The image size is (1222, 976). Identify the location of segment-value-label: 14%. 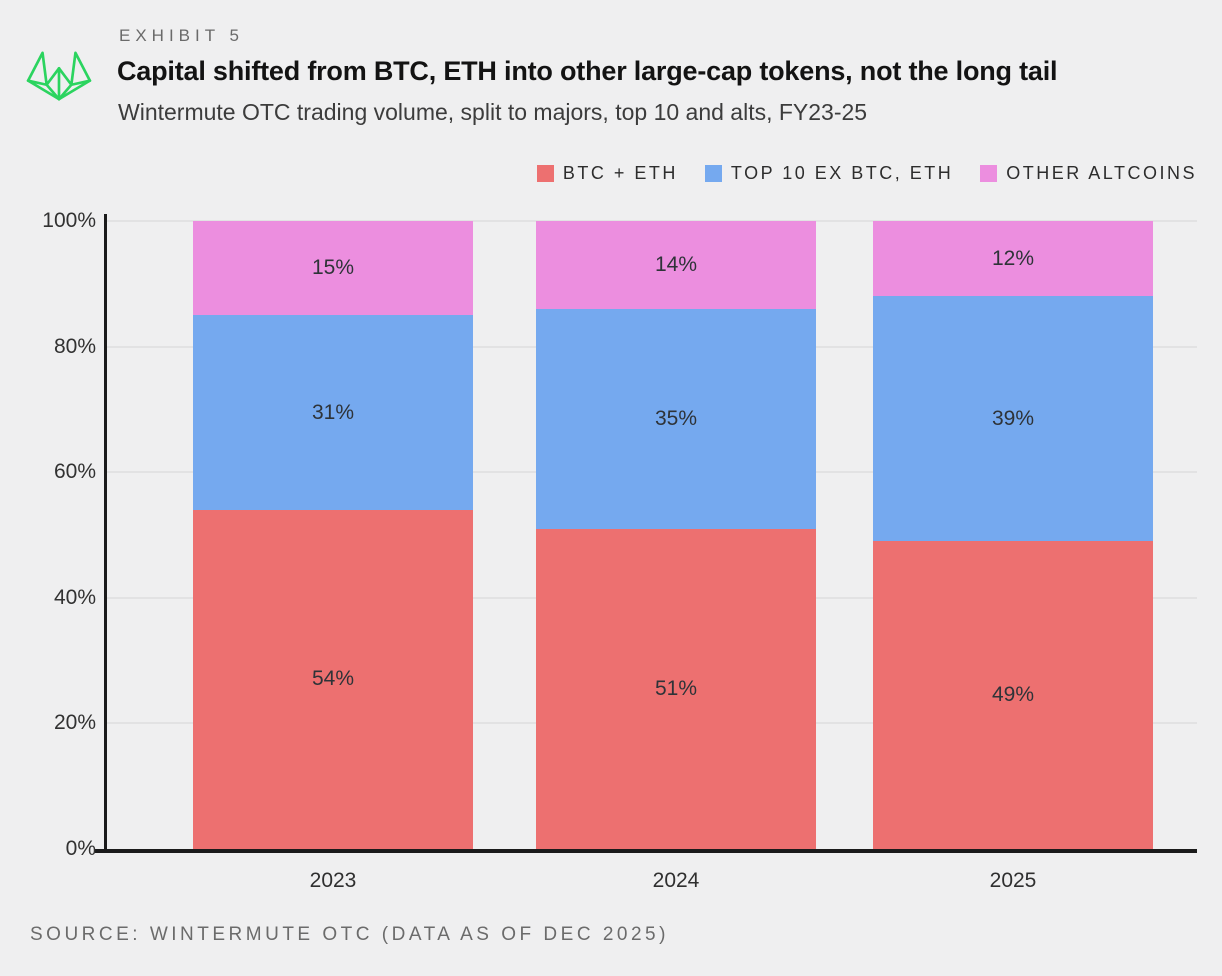
(676, 264).